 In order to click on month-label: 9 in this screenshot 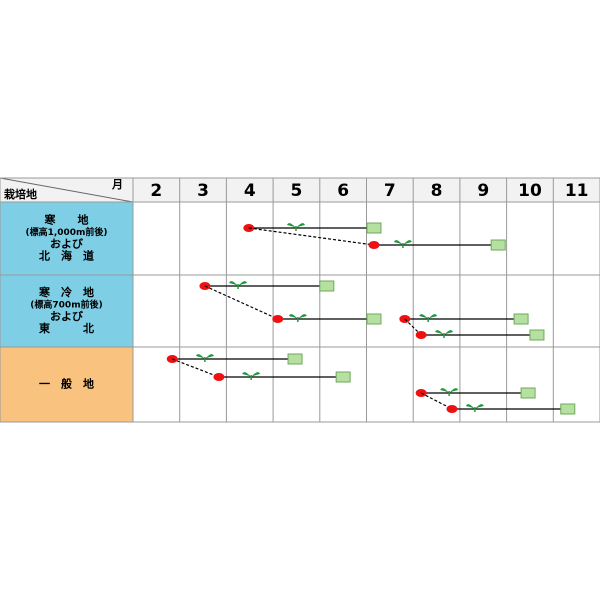, I will do `click(483, 191)`.